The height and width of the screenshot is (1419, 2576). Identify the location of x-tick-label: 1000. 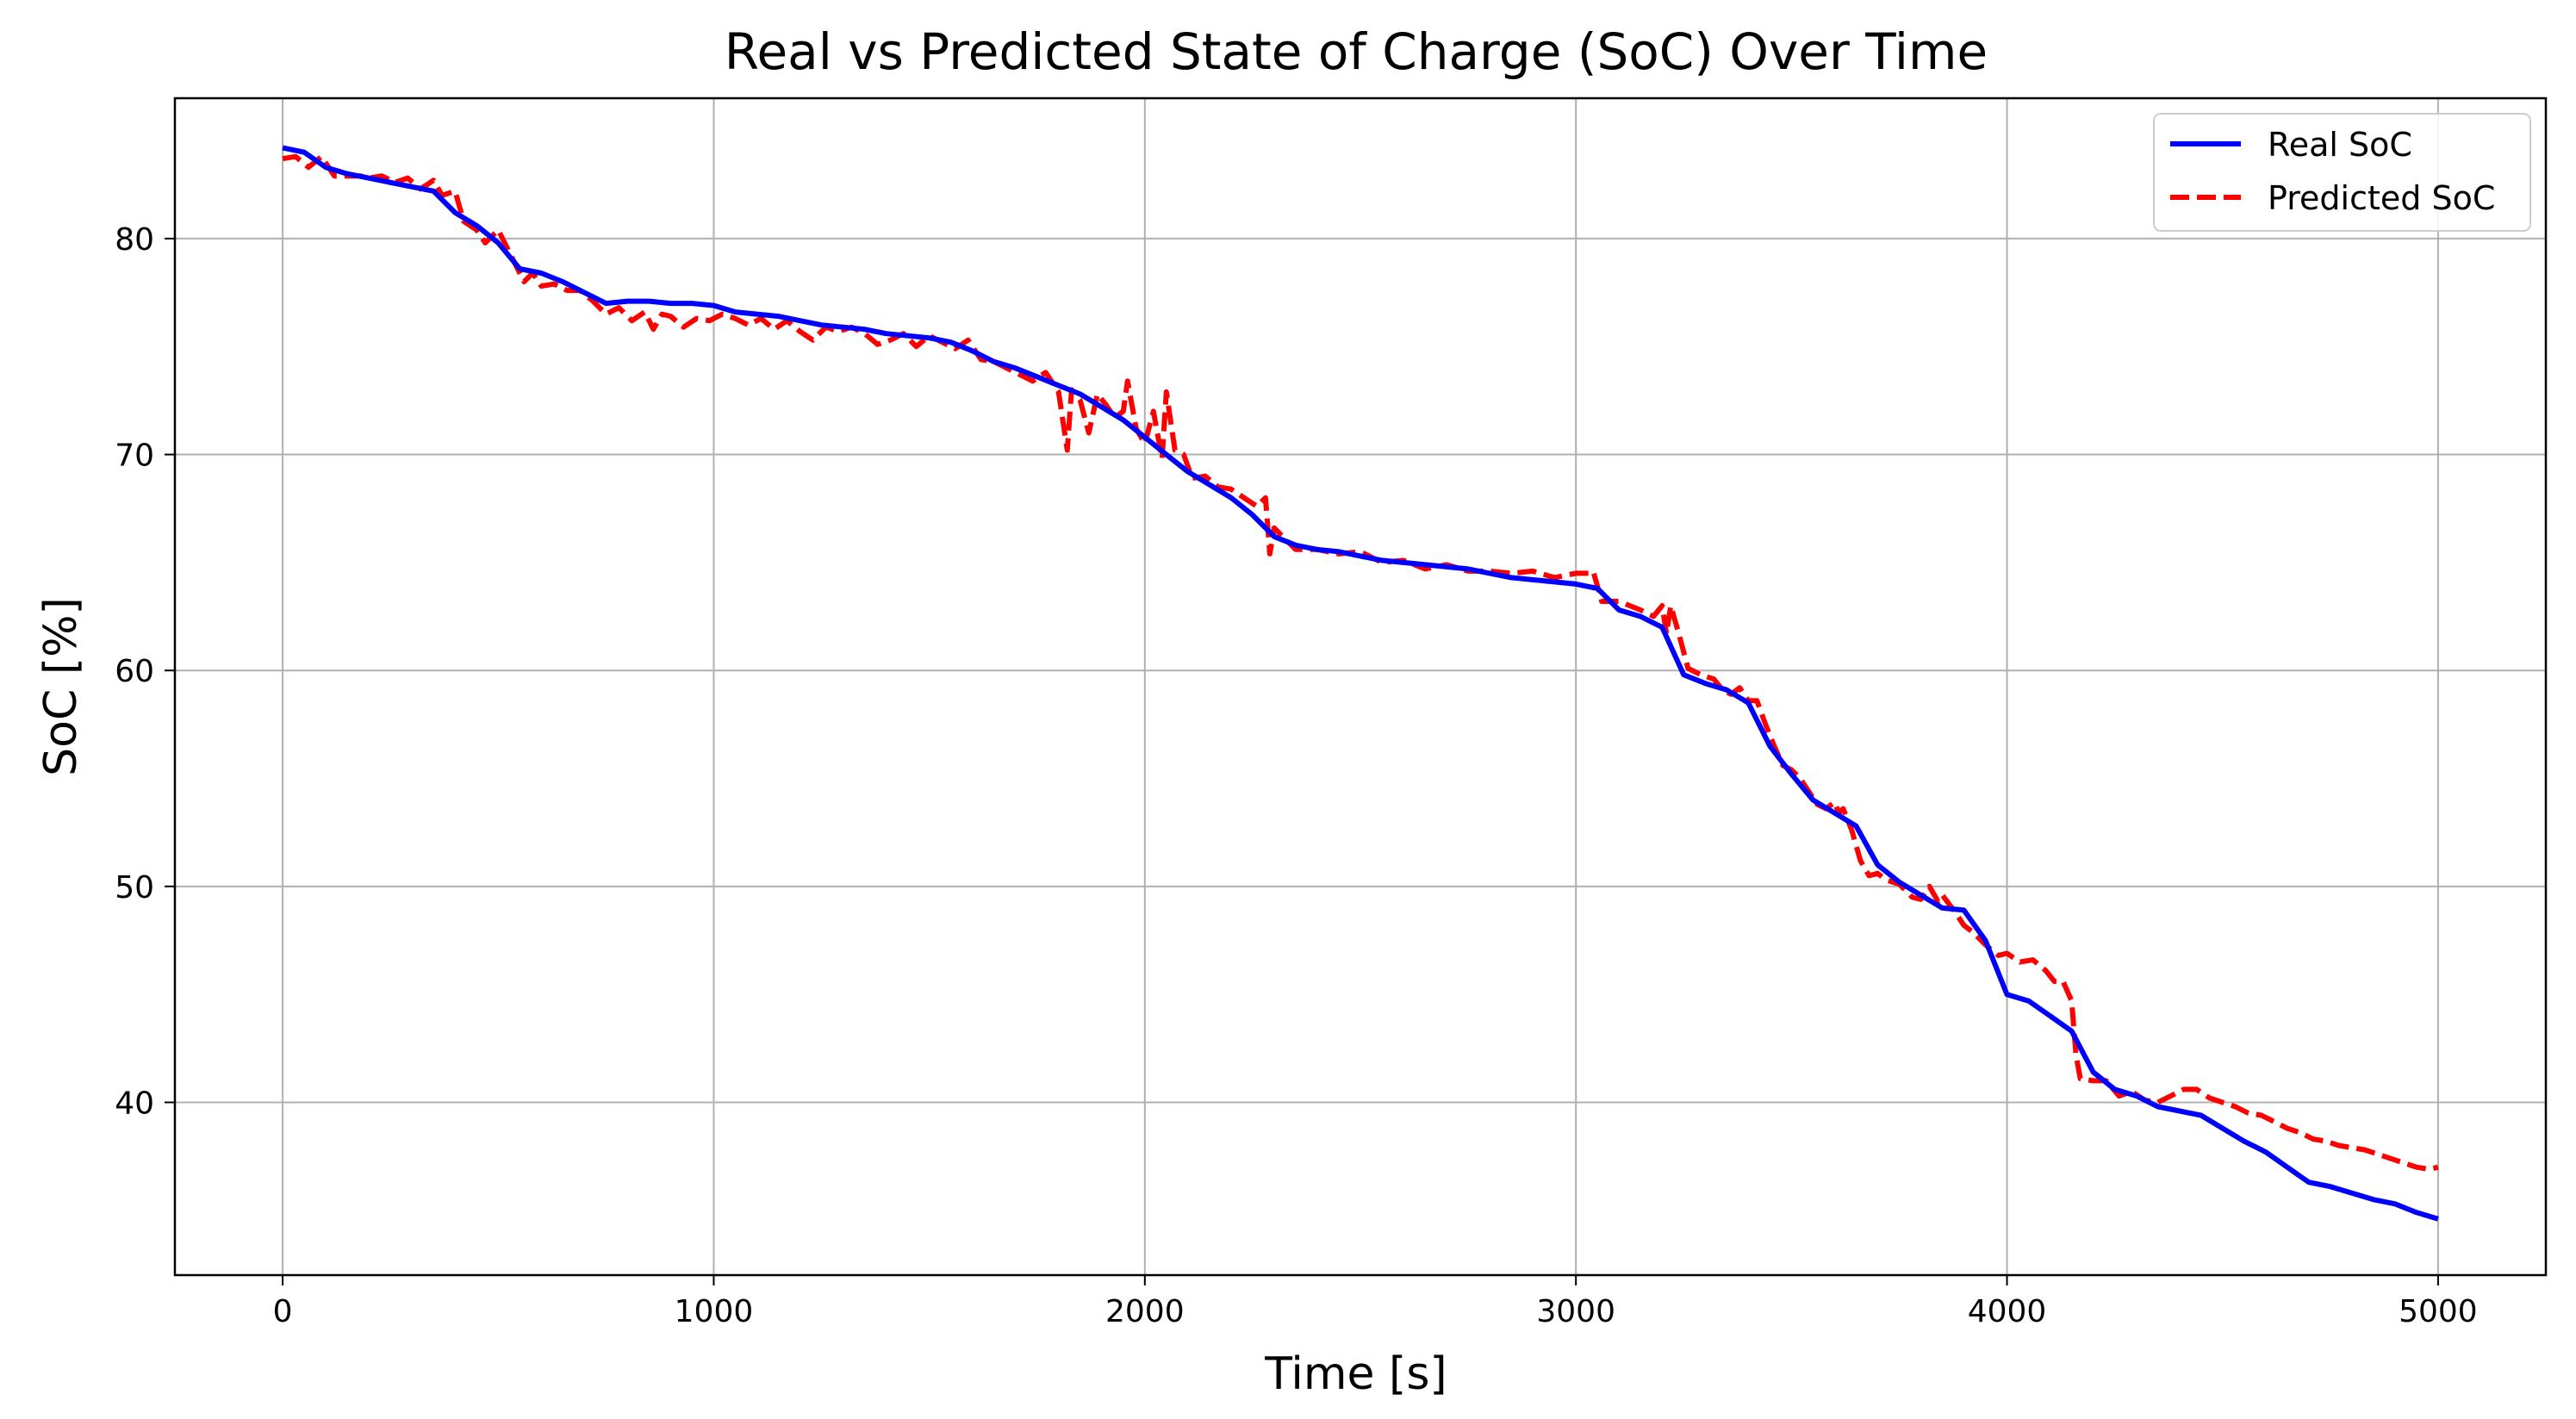
(715, 1311).